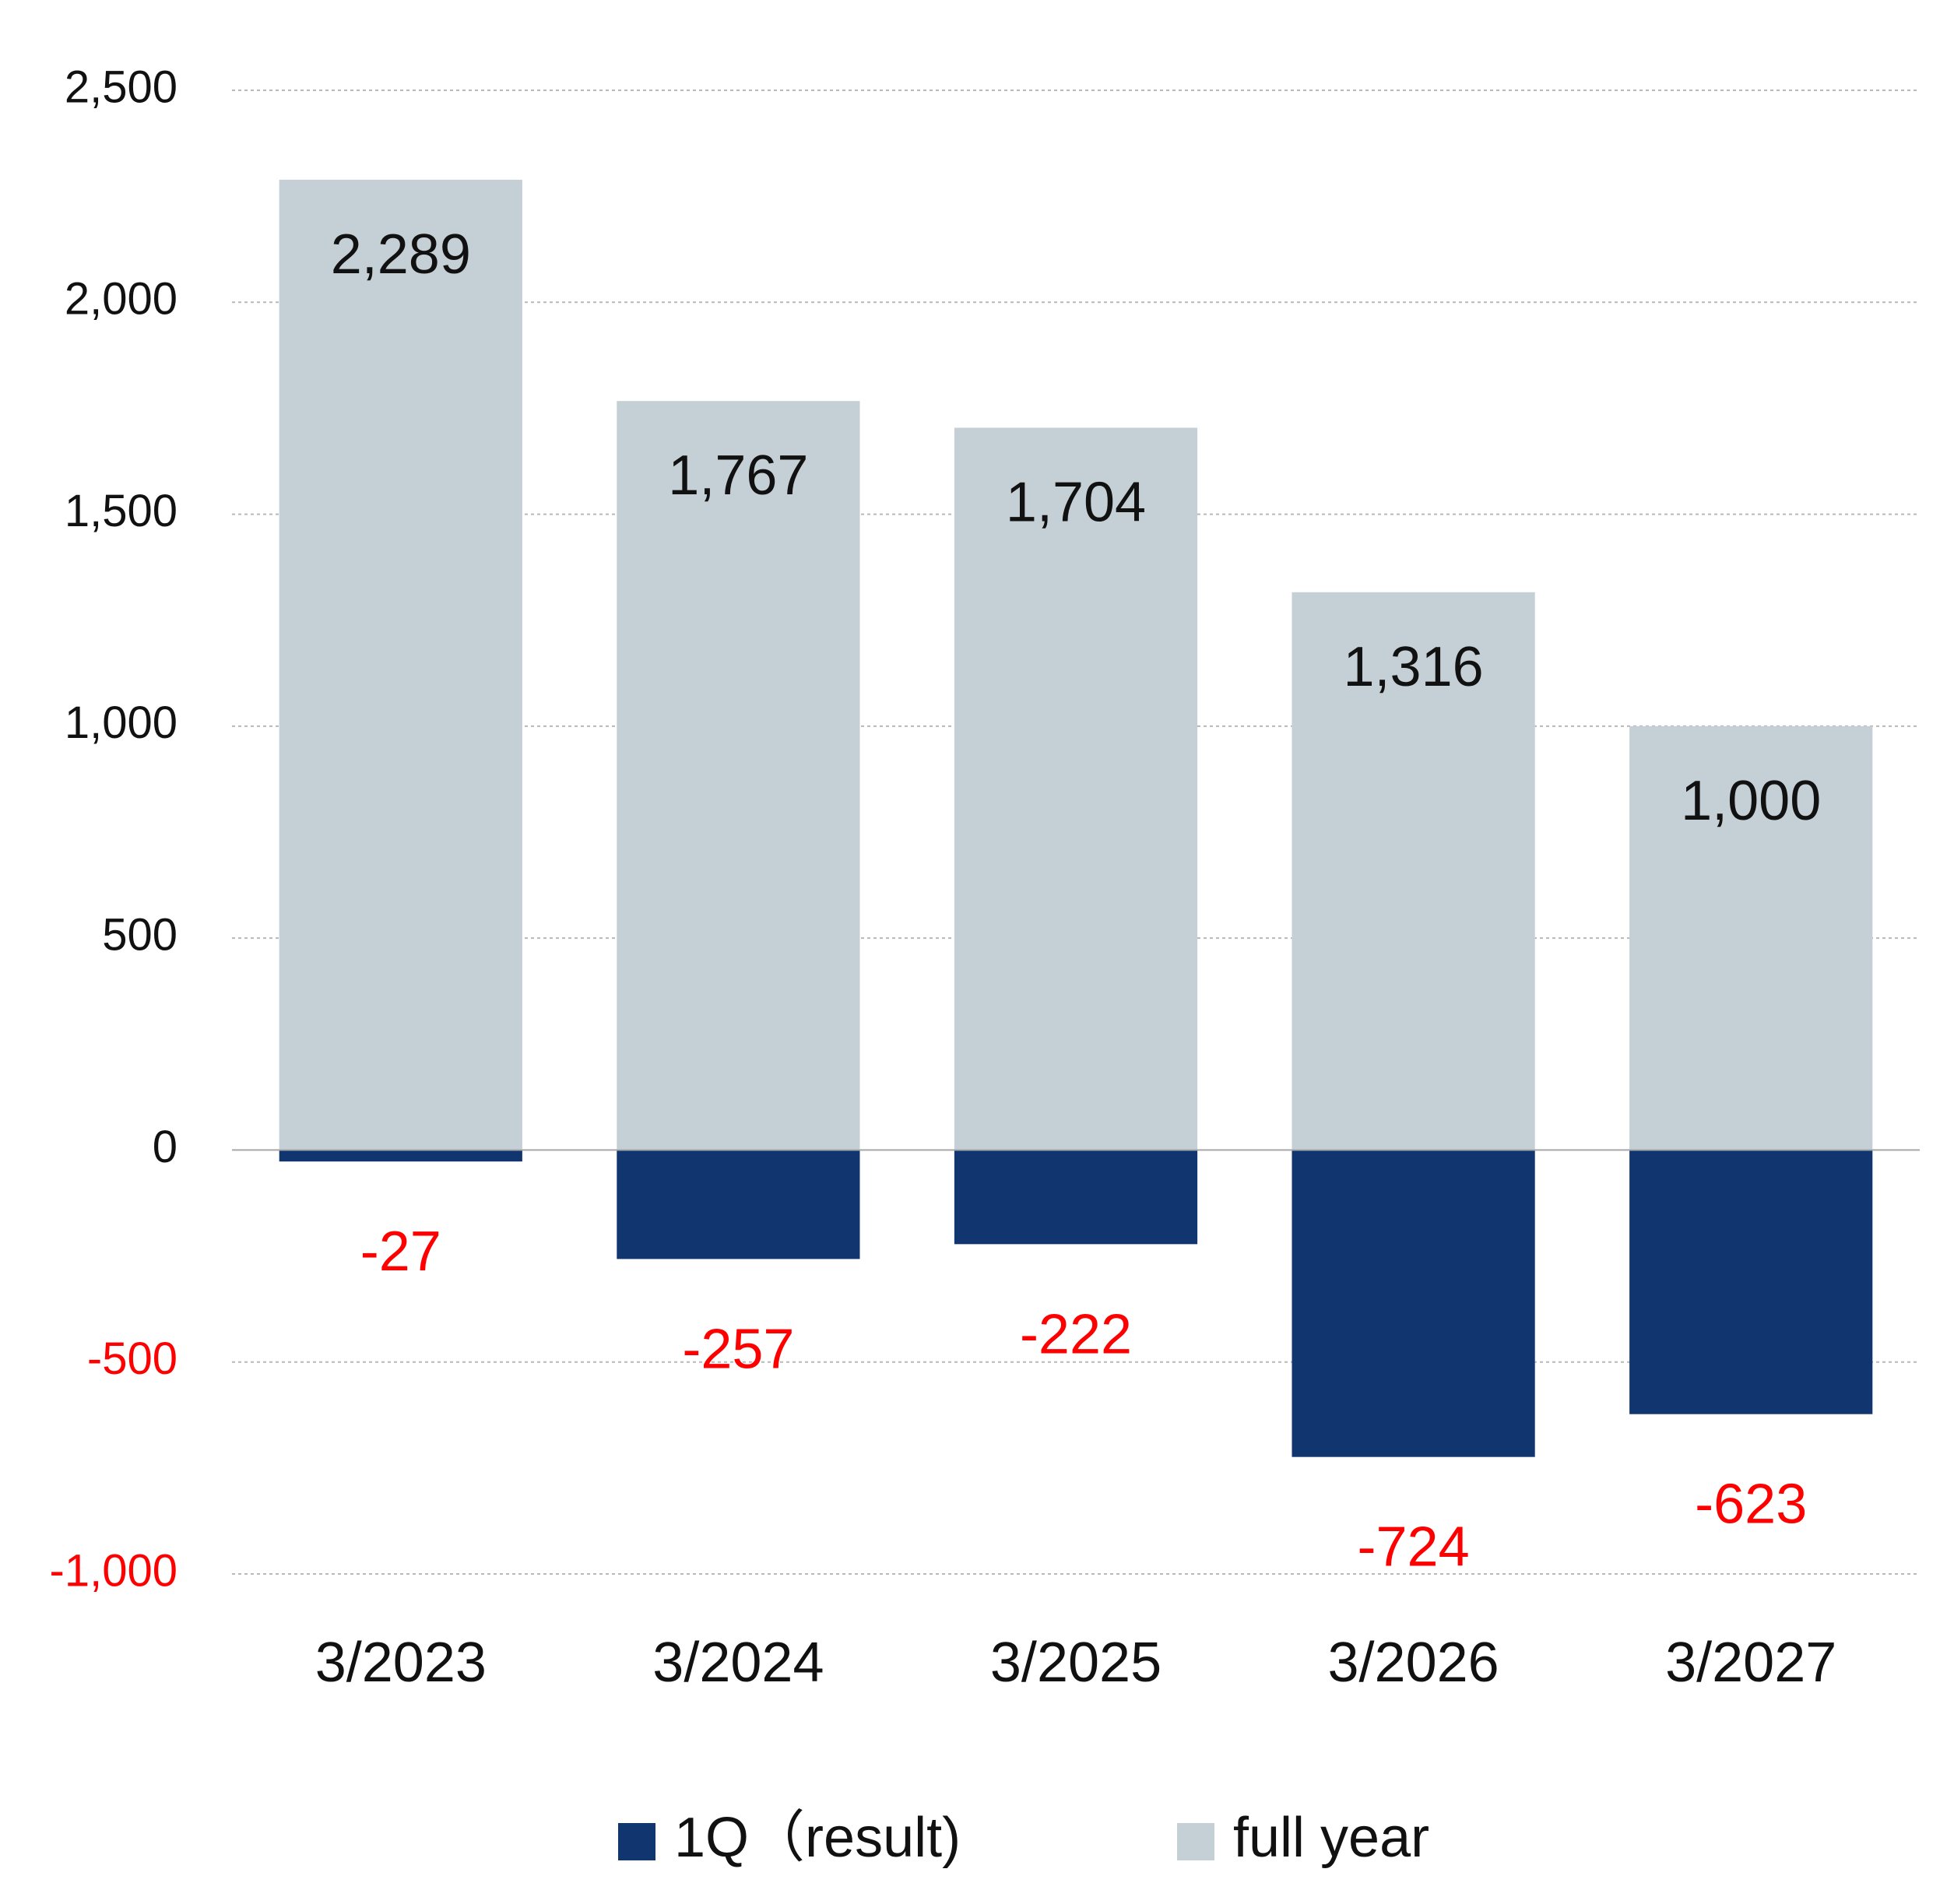 The width and height of the screenshot is (1954, 1904). Describe the element at coordinates (1414, 667) in the screenshot. I see `data-label-full-year: 1,316` at that location.